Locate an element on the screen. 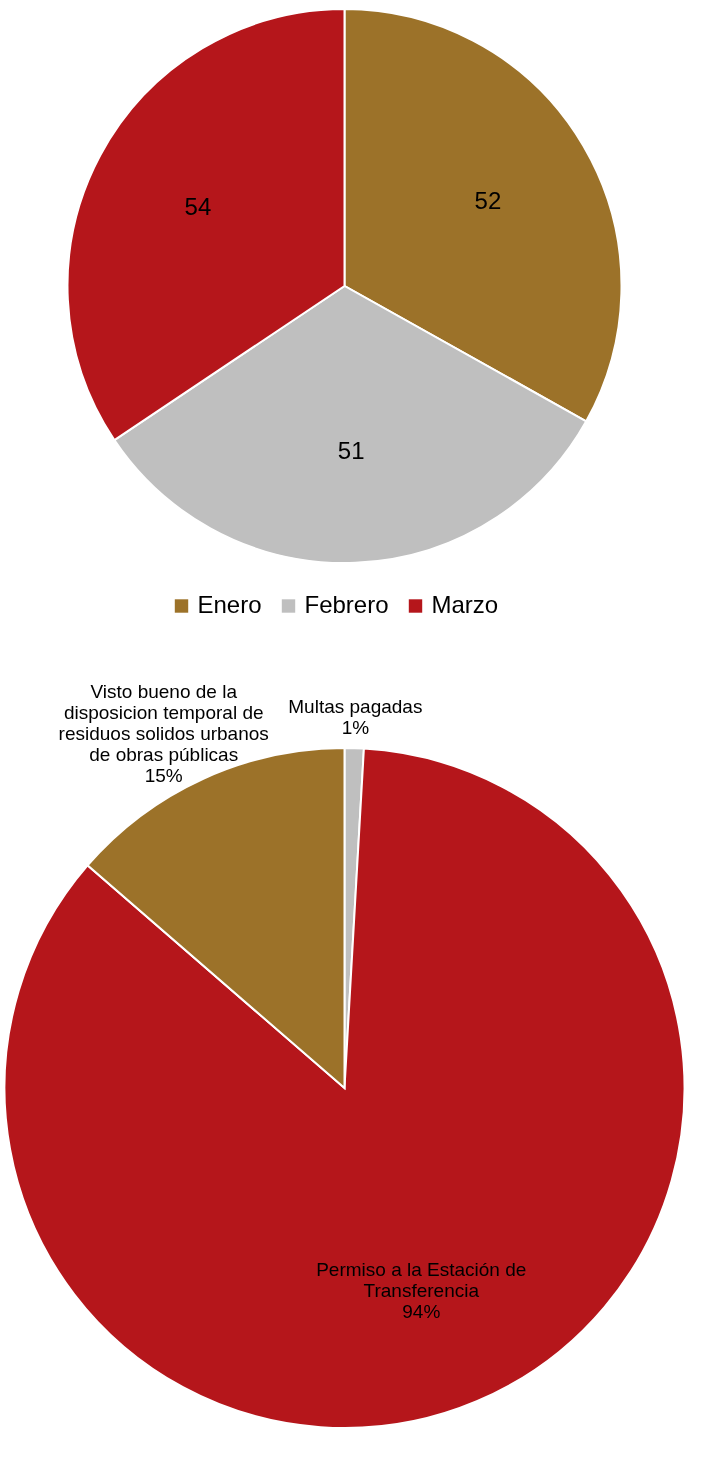 The image size is (719, 1466). data-label: 1% is located at coordinates (355, 728).